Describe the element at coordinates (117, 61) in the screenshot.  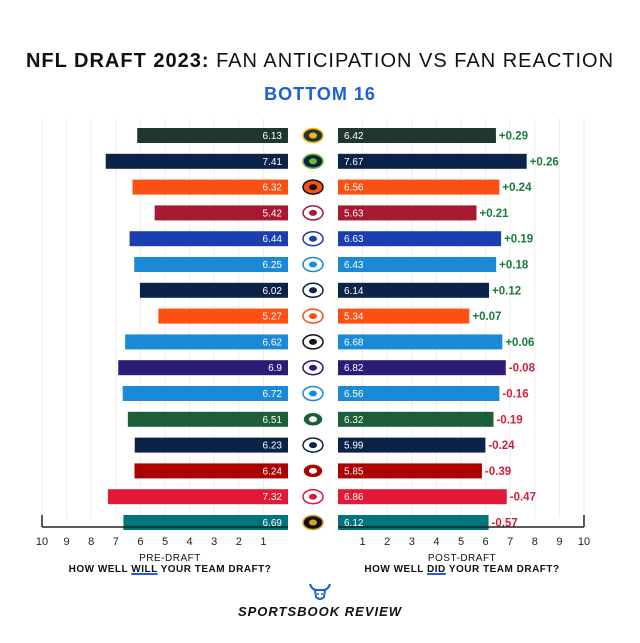
I see `title-bold: NFL DRAFT 2023:` at that location.